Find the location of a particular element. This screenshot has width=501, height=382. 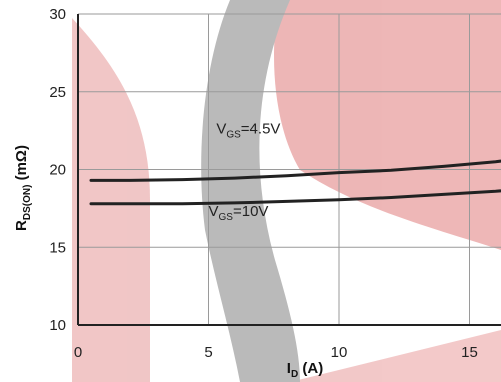

y-tick-labels: 10 15 20 25 30 is located at coordinates (57, 170).